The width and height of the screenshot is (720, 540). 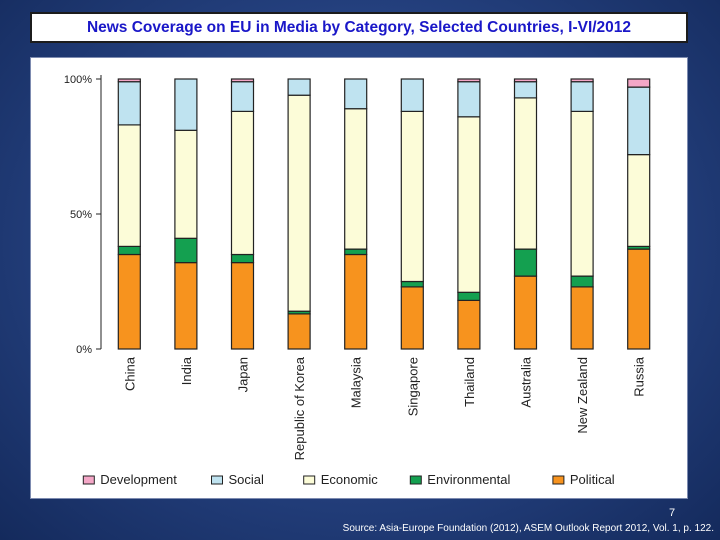 What do you see at coordinates (81, 215) in the screenshot?
I see `y-tick-label: 50%` at bounding box center [81, 215].